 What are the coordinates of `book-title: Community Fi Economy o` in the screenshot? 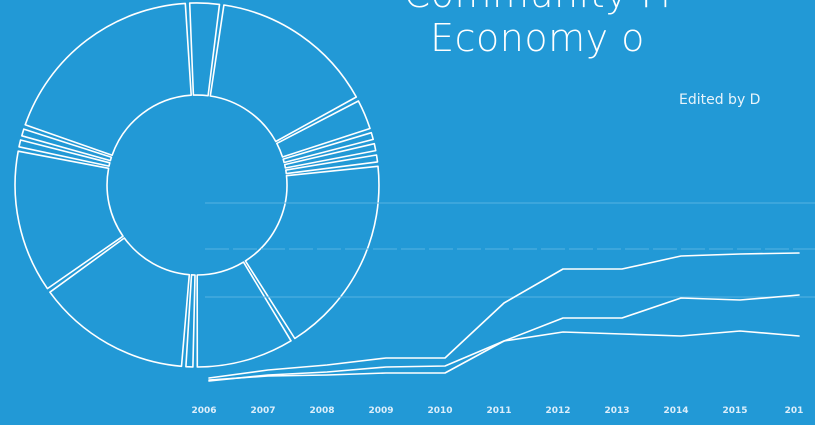 It's located at (407, 30).